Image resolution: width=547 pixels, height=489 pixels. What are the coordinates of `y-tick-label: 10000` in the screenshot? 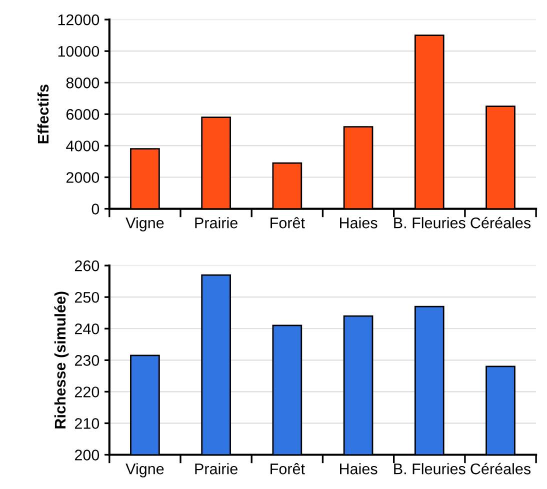 It's located at (79, 51).